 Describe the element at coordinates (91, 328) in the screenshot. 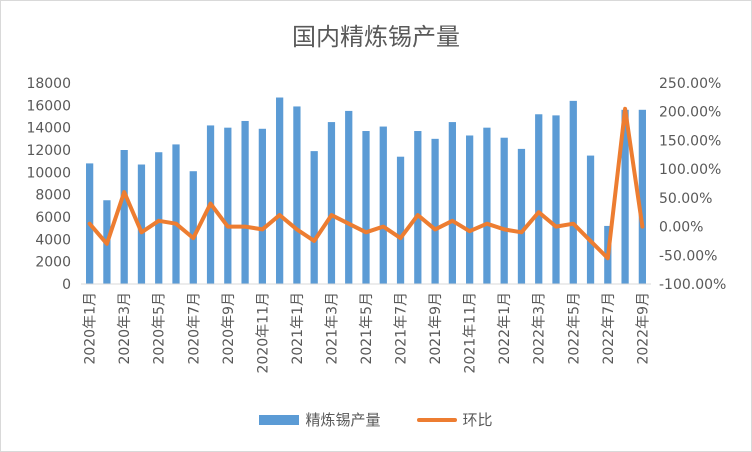

I see `x-tick-label: 2020年1月` at that location.